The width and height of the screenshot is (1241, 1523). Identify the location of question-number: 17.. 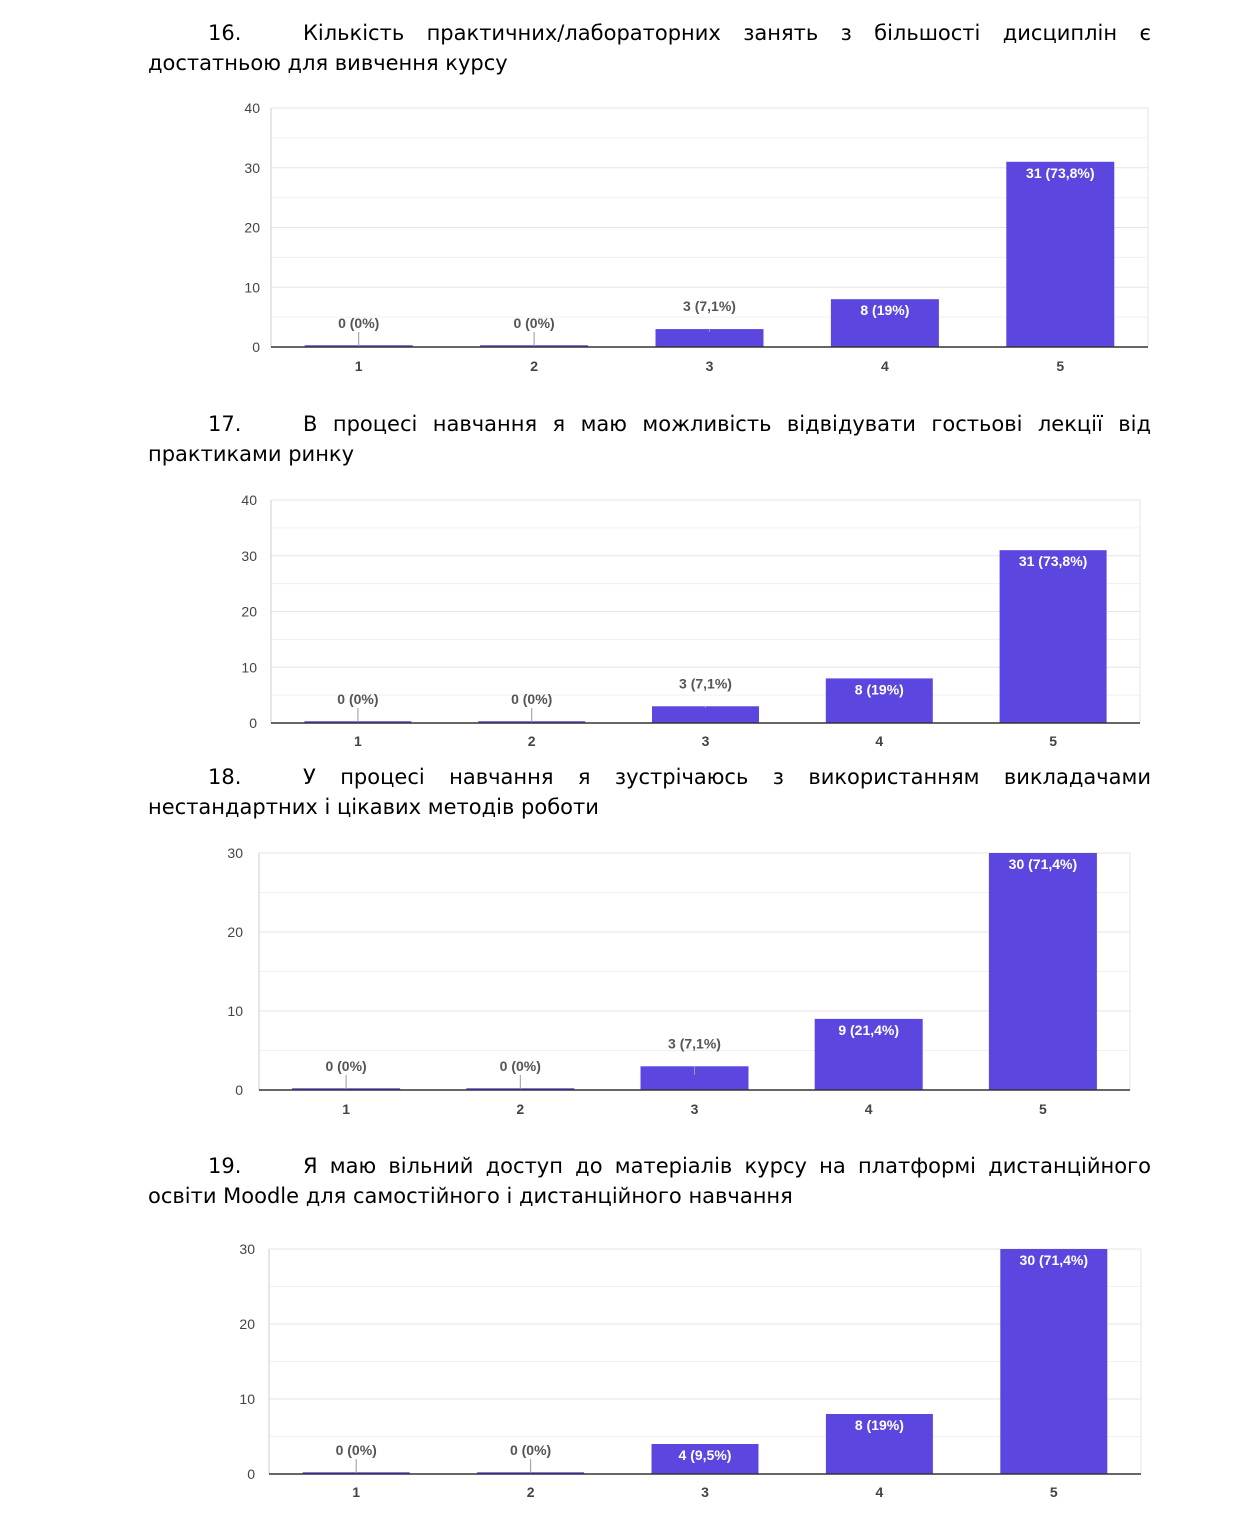
(225, 424).